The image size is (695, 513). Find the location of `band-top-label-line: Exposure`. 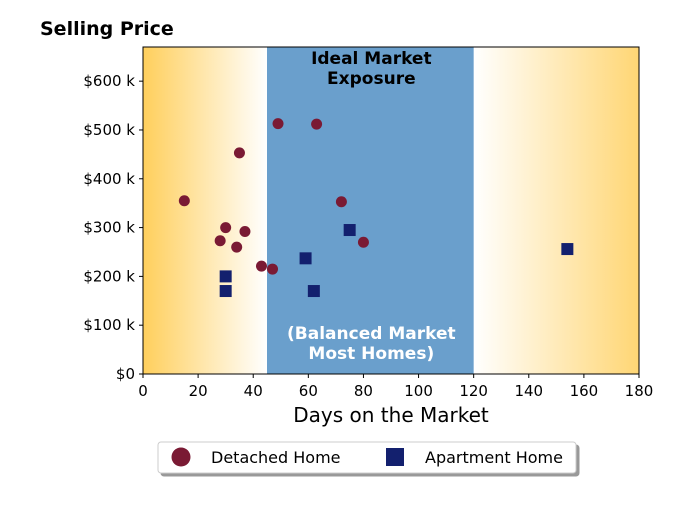

band-top-label-line: Exposure is located at coordinates (371, 79).